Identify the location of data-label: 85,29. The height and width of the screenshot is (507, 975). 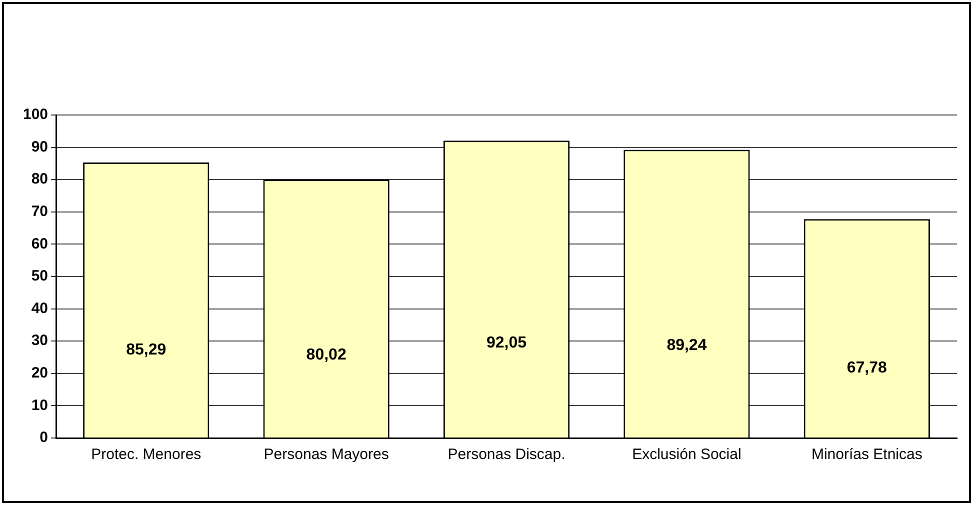
(146, 349).